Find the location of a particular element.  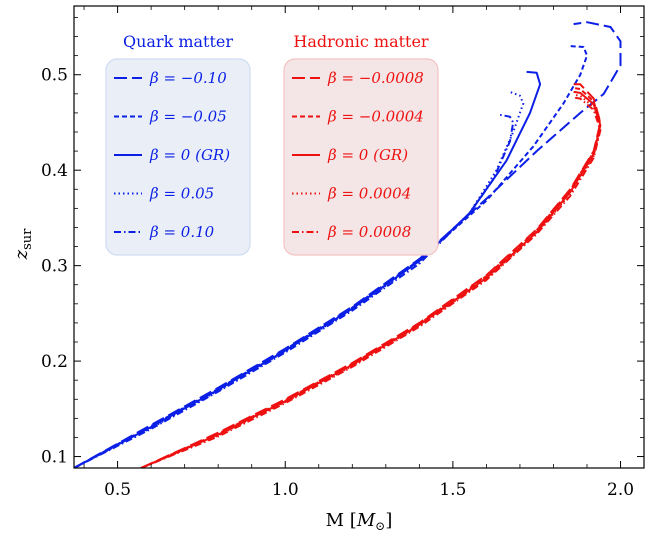

legend-label-quark-0: β = −0.10 is located at coordinates (188, 78).